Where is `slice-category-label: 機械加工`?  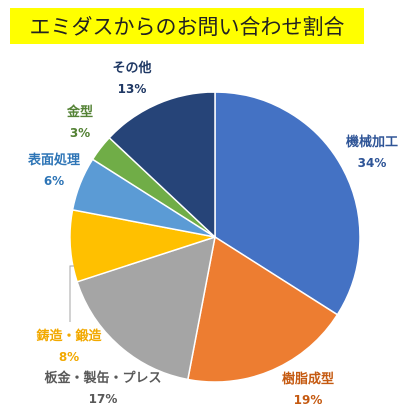 slice-category-label: 機械加工 is located at coordinates (372, 142).